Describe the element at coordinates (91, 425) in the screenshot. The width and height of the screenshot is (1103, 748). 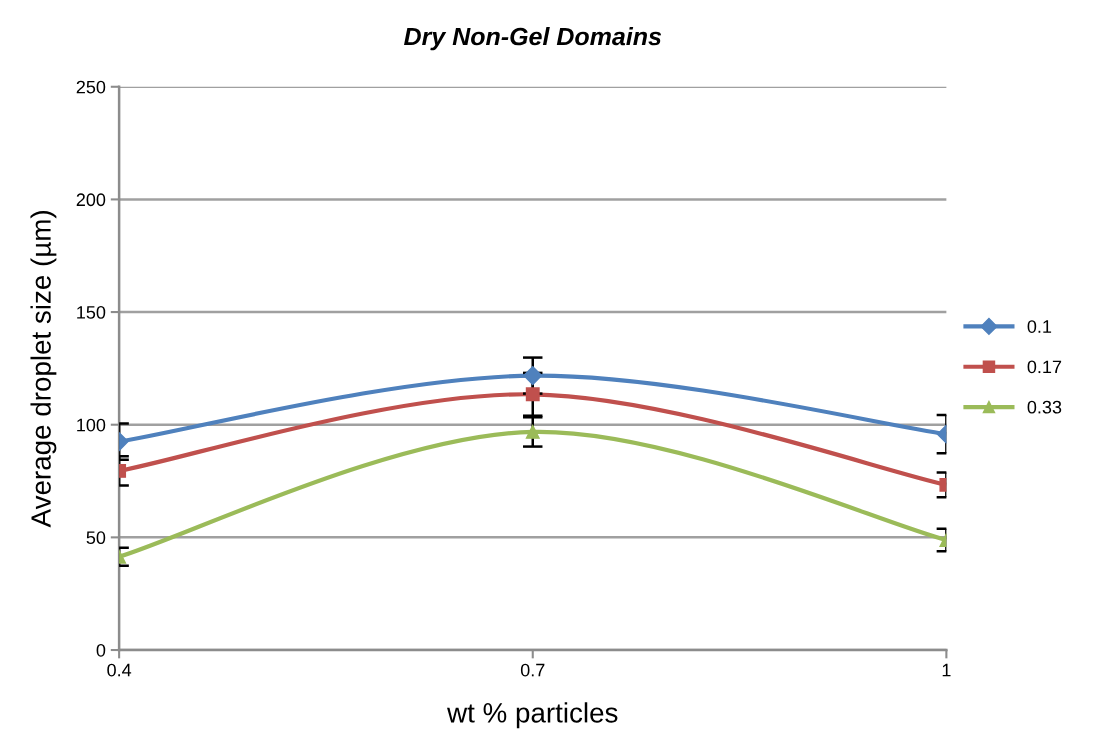
I see `y-tick-label: 100` at that location.